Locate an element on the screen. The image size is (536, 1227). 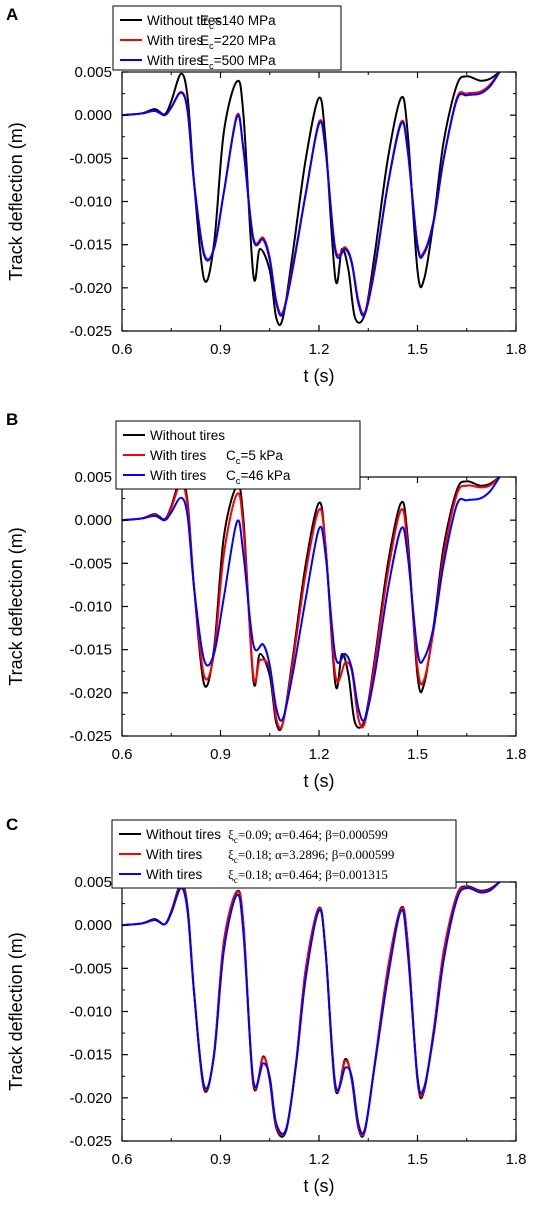
legend-value: =140 MPa is located at coordinates (245, 20).